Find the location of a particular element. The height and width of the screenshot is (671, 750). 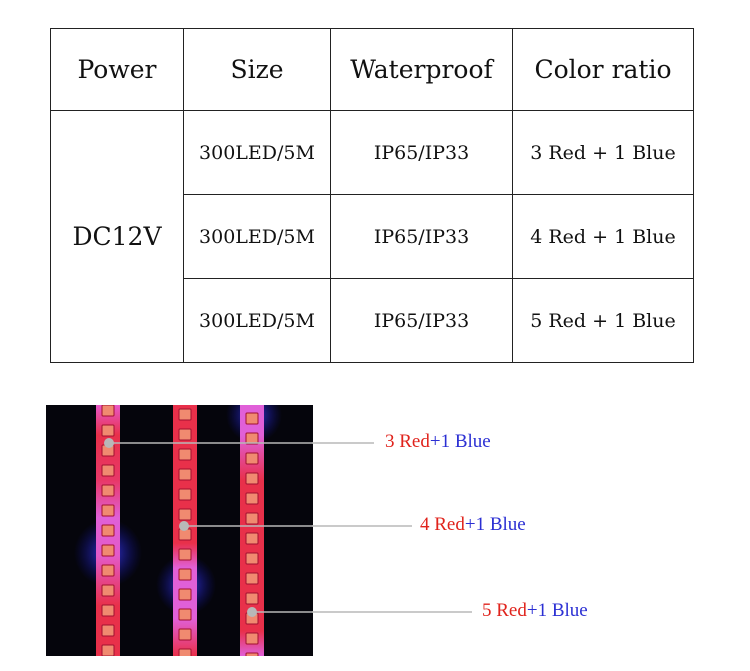

ratio-cell: 5 Red + 1 Blue is located at coordinates (603, 320).